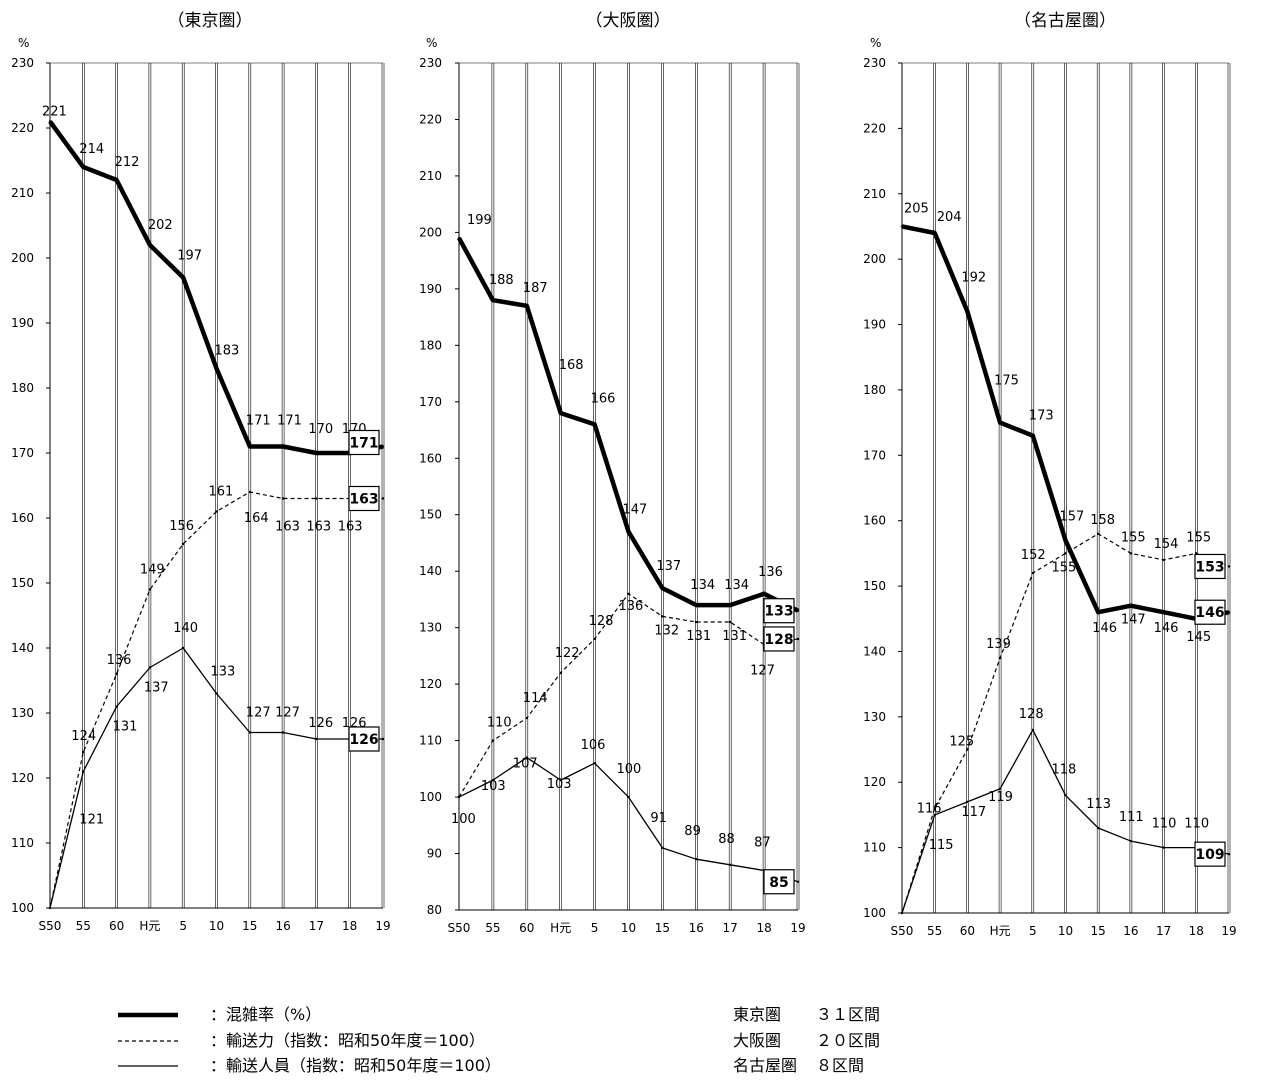 This screenshot has height=1081, width=1263. I want to click on end-value-label-capacity: 128, so click(778, 640).